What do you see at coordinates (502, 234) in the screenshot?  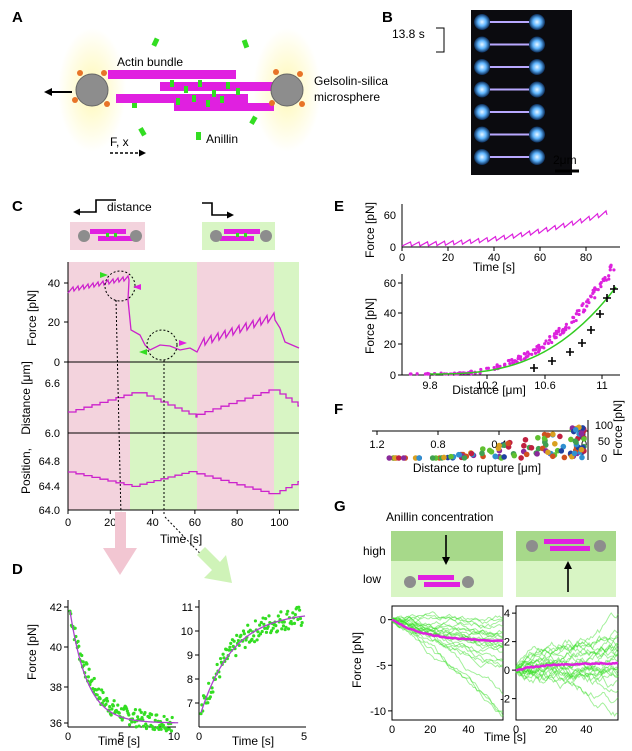 I see `panel-e-time-chart: 60 00 20 40 60 80` at bounding box center [502, 234].